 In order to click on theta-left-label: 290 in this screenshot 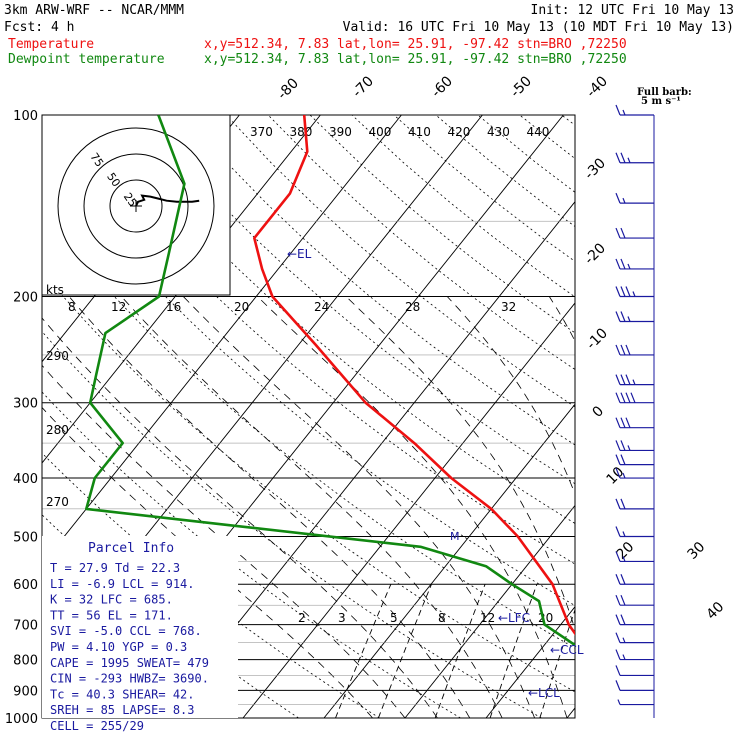, I will do `click(57, 356)`.